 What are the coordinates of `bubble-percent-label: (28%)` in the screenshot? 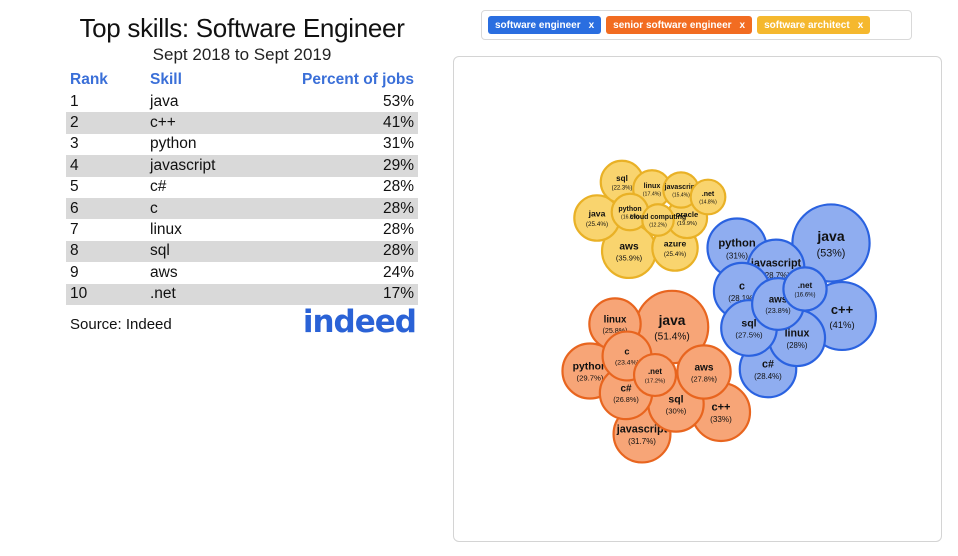 It's located at (797, 345).